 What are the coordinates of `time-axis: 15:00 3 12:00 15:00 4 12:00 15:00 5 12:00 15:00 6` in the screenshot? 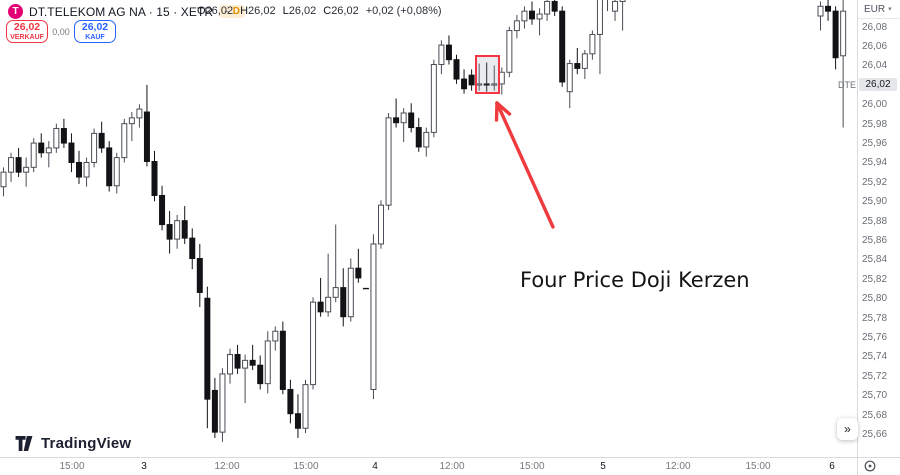 It's located at (428, 467).